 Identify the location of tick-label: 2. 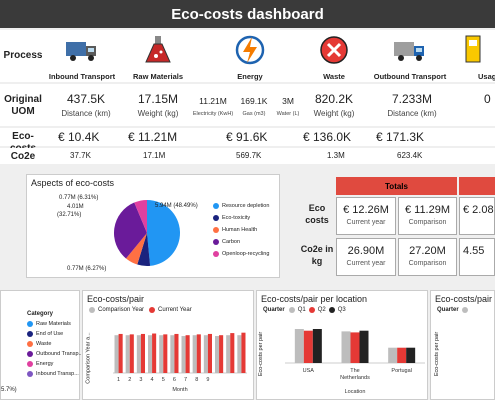
(129, 380).